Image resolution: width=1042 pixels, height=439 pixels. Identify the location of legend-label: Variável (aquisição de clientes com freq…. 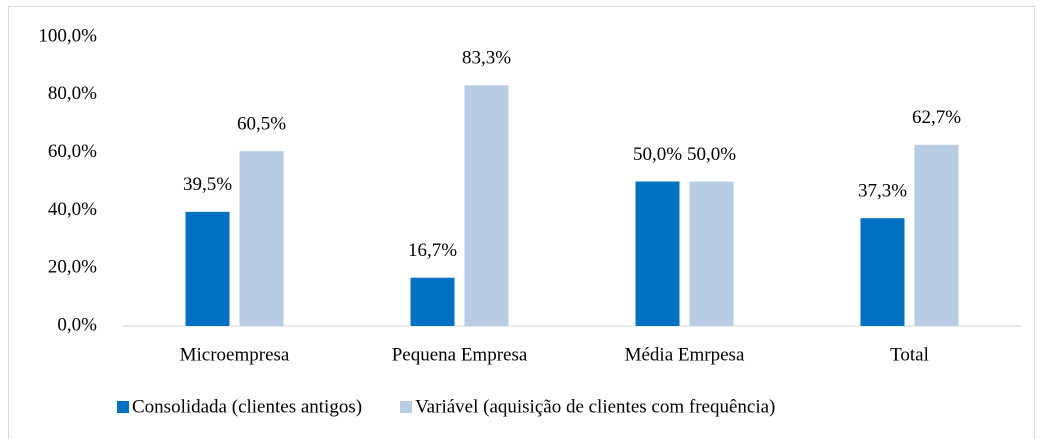
(595, 406).